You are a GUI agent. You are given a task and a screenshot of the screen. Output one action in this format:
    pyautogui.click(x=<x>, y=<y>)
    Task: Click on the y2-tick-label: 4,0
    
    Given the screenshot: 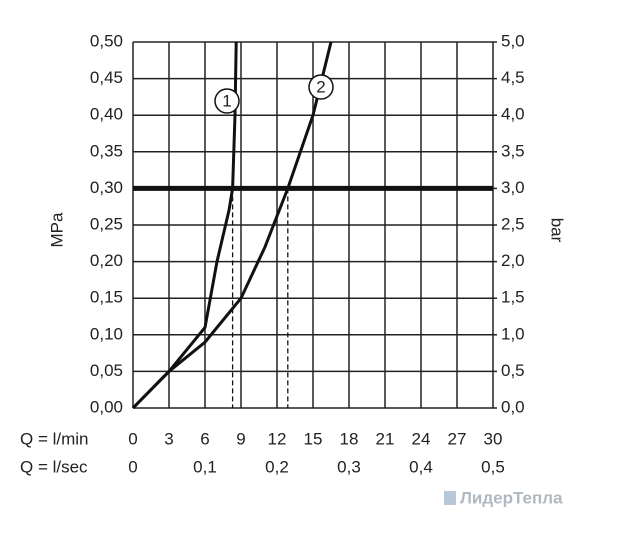 What is the action you would take?
    pyautogui.click(x=513, y=114)
    